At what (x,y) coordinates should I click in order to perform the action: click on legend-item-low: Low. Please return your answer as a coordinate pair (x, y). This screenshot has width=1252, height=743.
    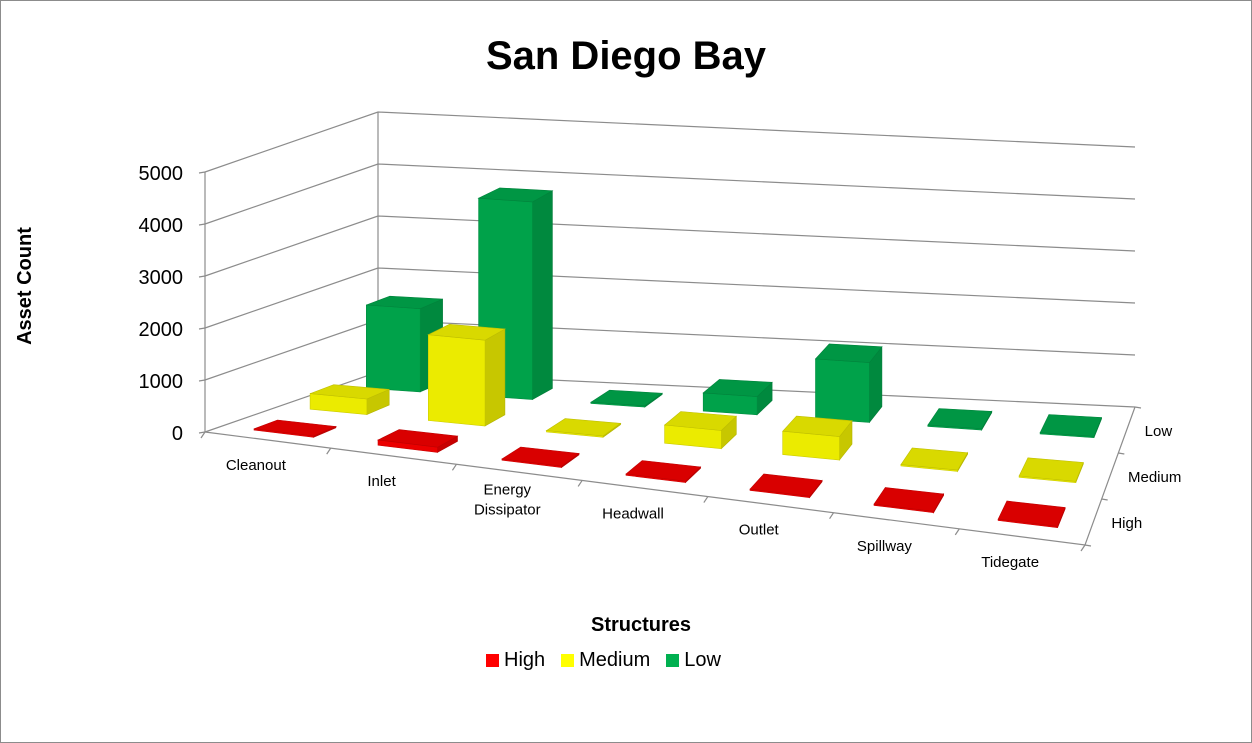
    Looking at the image, I should click on (693, 660).